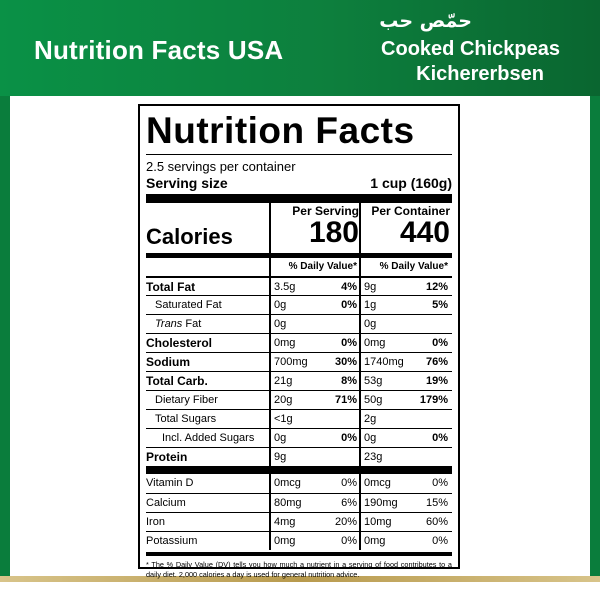 Image resolution: width=600 pixels, height=600 pixels. What do you see at coordinates (314, 503) in the screenshot?
I see `nutrient-cell: 80mg 6%` at bounding box center [314, 503].